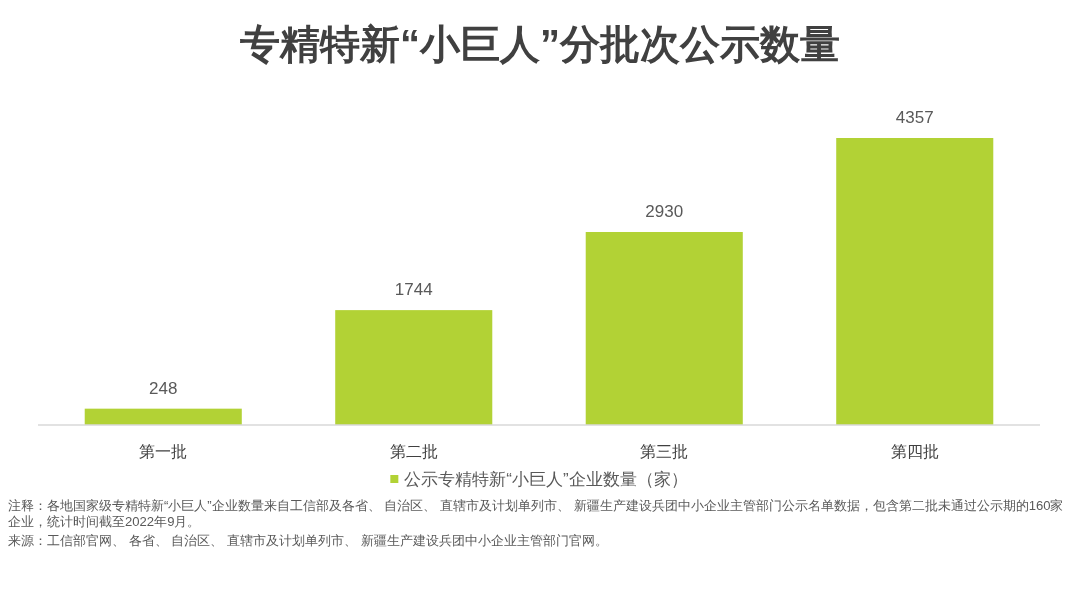  I want to click on data-label: 2930, so click(664, 211).